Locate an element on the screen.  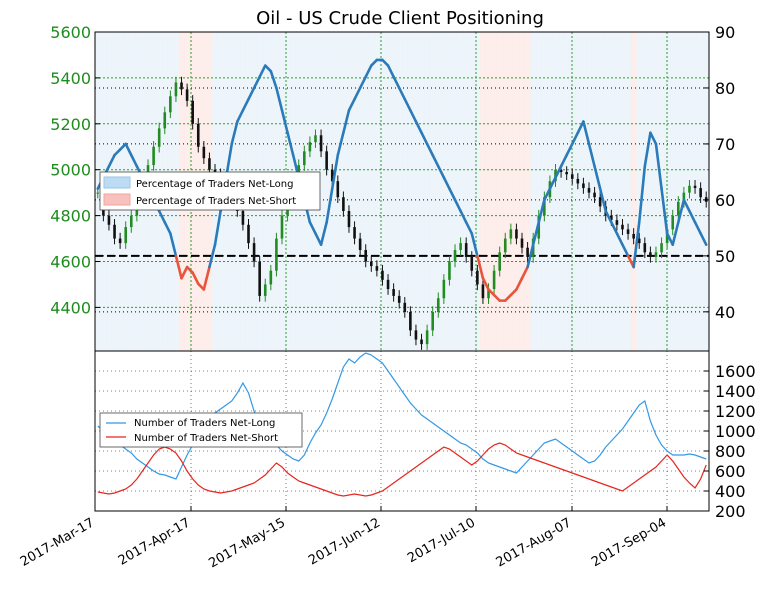
bottom-tick-label: 1200 is located at coordinates (735, 411).